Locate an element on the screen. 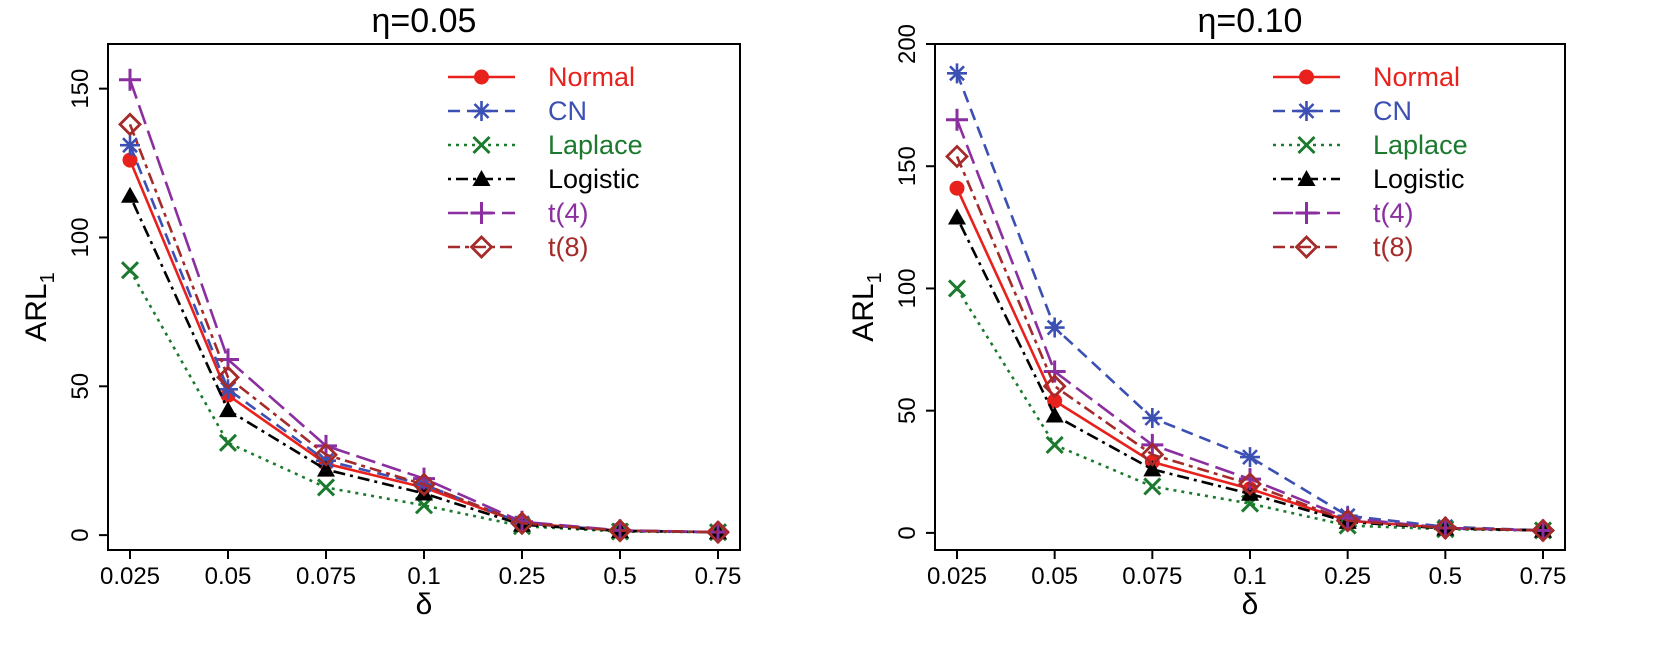 The width and height of the screenshot is (1658, 653). legend-label: Normal is located at coordinates (591, 77).